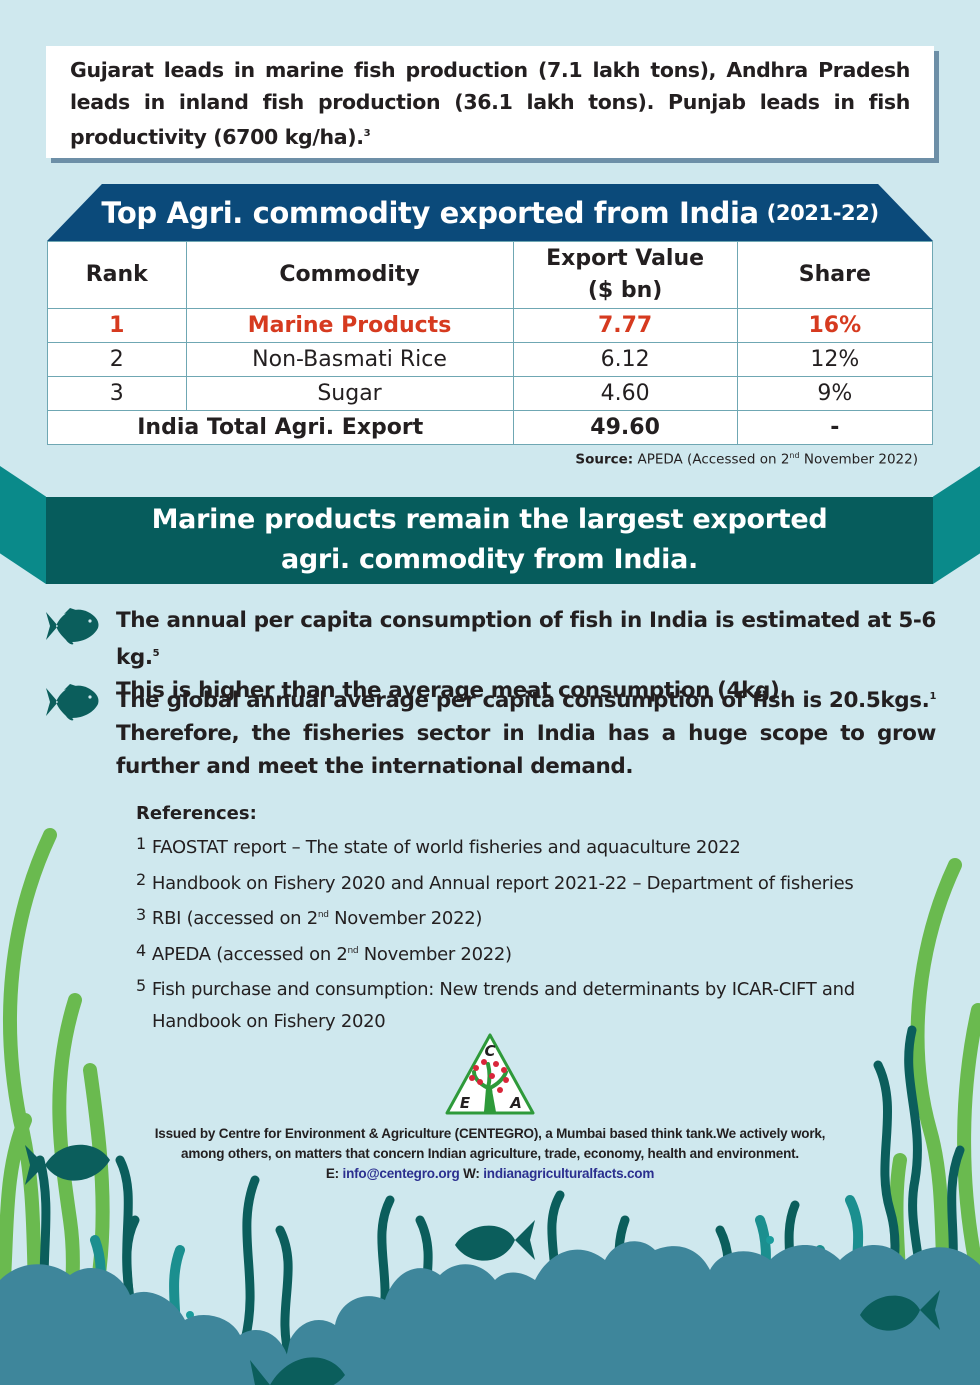 Image resolution: width=980 pixels, height=1385 pixels. What do you see at coordinates (465, 1103) in the screenshot?
I see `logo-letter-e: E` at bounding box center [465, 1103].